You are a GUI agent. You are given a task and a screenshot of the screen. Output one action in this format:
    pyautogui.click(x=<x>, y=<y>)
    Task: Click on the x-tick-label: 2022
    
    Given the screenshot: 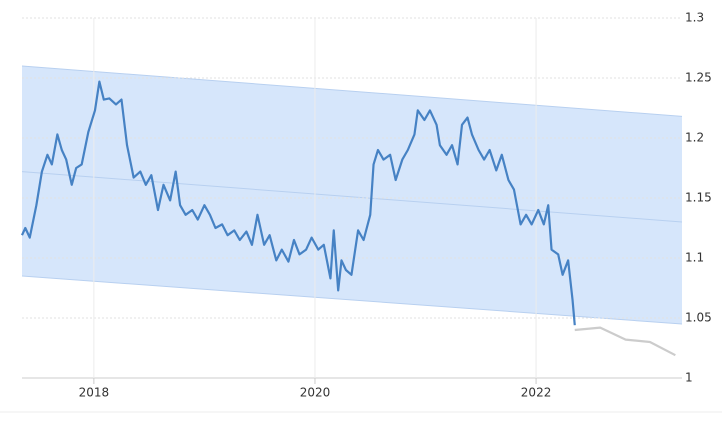 What is the action you would take?
    pyautogui.click(x=536, y=393)
    